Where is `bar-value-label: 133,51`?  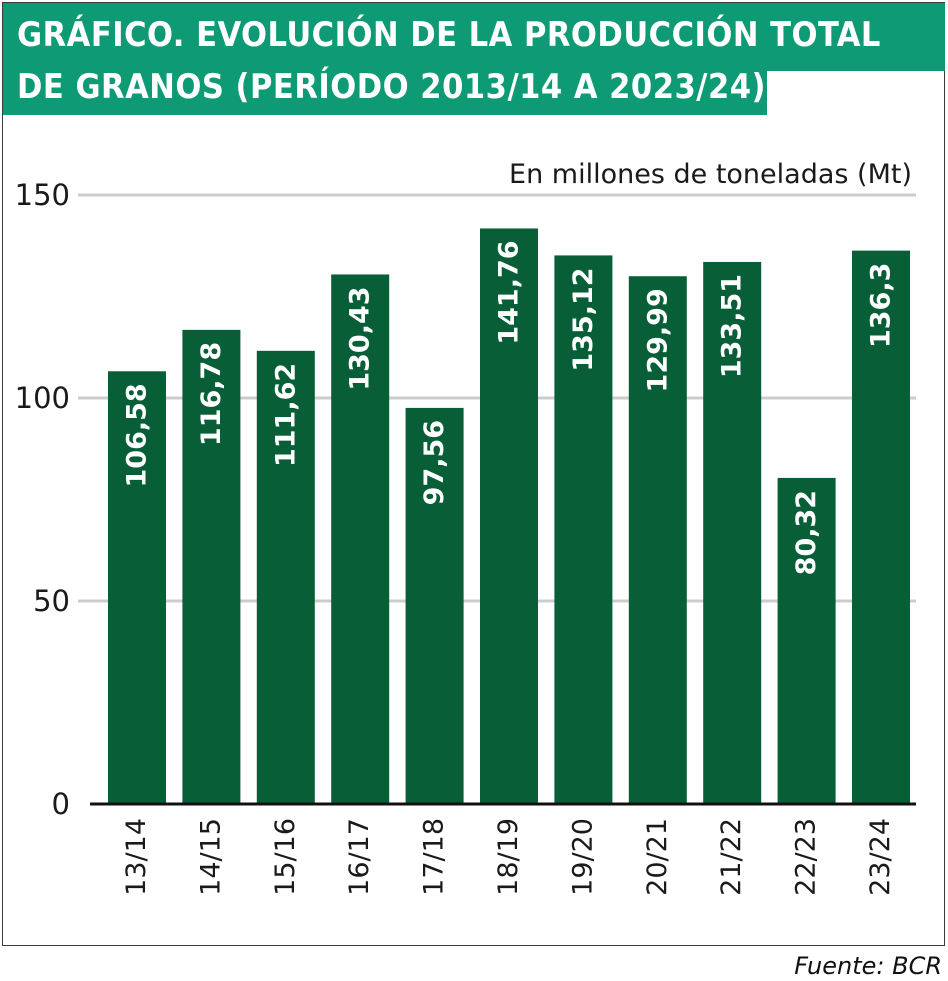
bar-value-label: 133,51 is located at coordinates (732, 326).